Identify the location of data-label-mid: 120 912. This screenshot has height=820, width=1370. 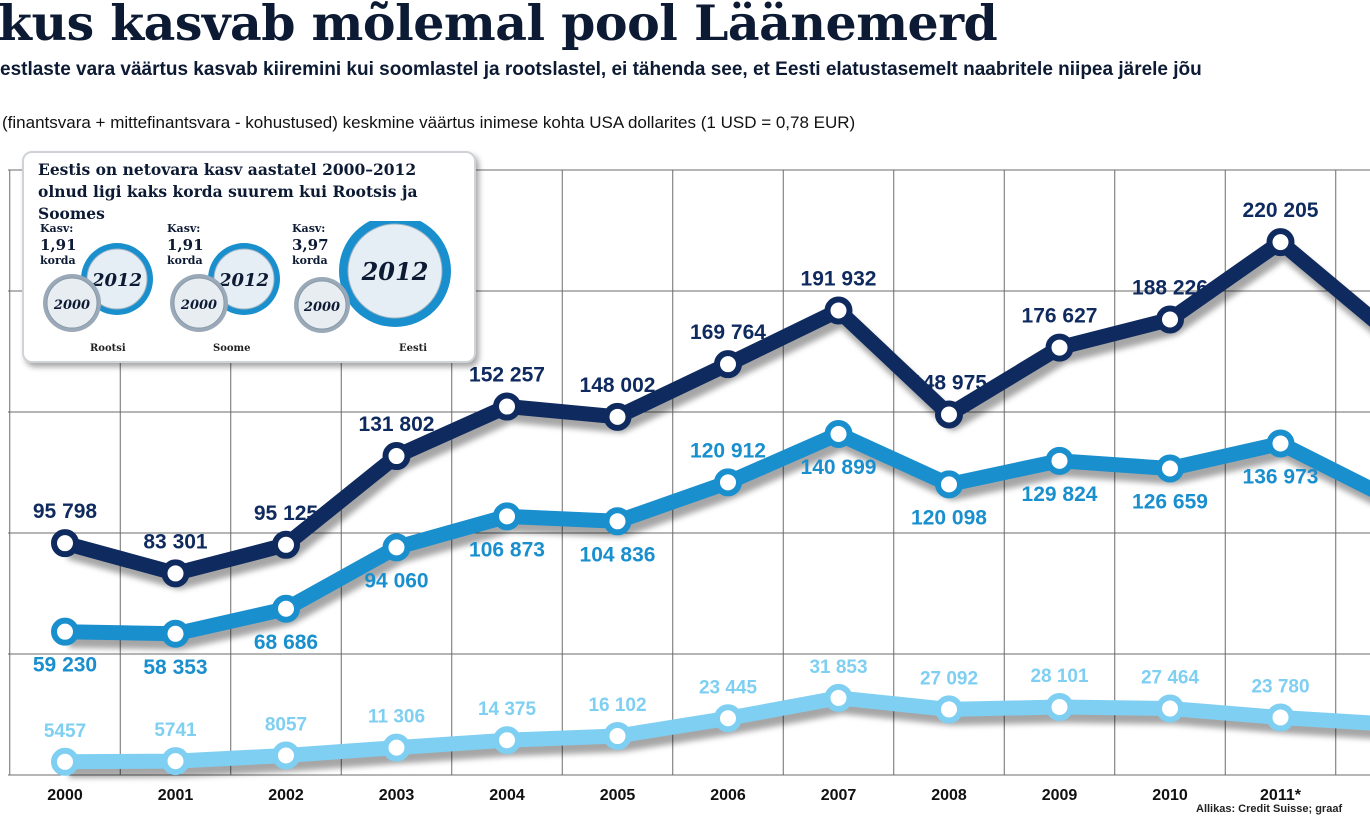
(728, 450).